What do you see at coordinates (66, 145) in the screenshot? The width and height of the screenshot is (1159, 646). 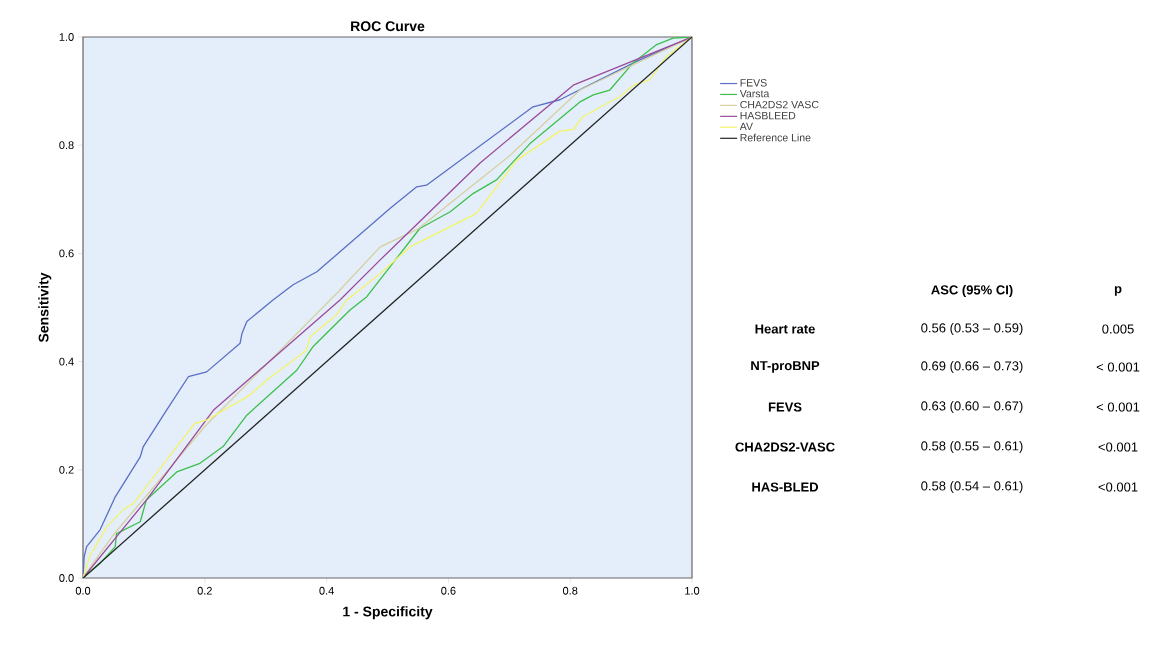 I see `y-tick-label: 0.8` at bounding box center [66, 145].